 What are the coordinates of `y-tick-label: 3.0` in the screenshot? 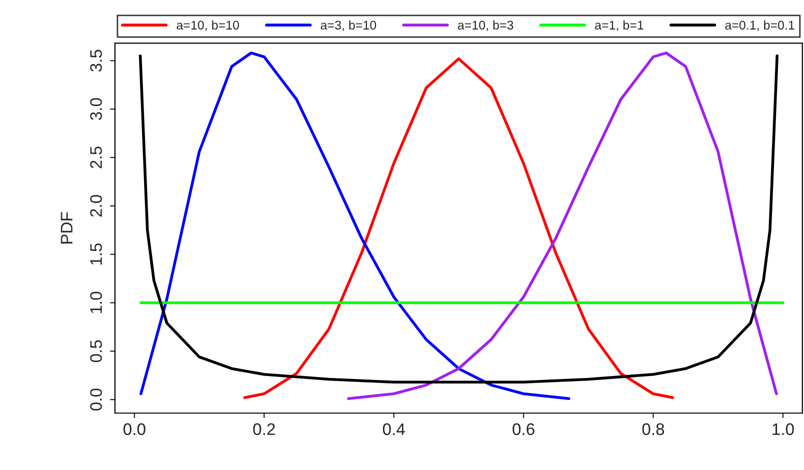 It's located at (96, 109).